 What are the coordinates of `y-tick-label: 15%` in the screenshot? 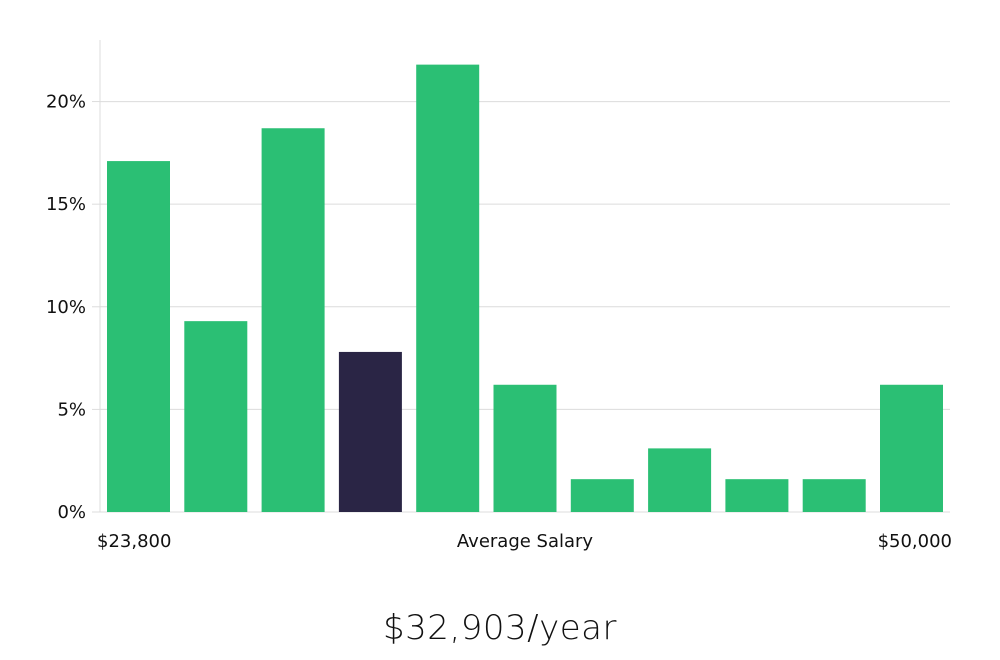 It's located at (66, 204).